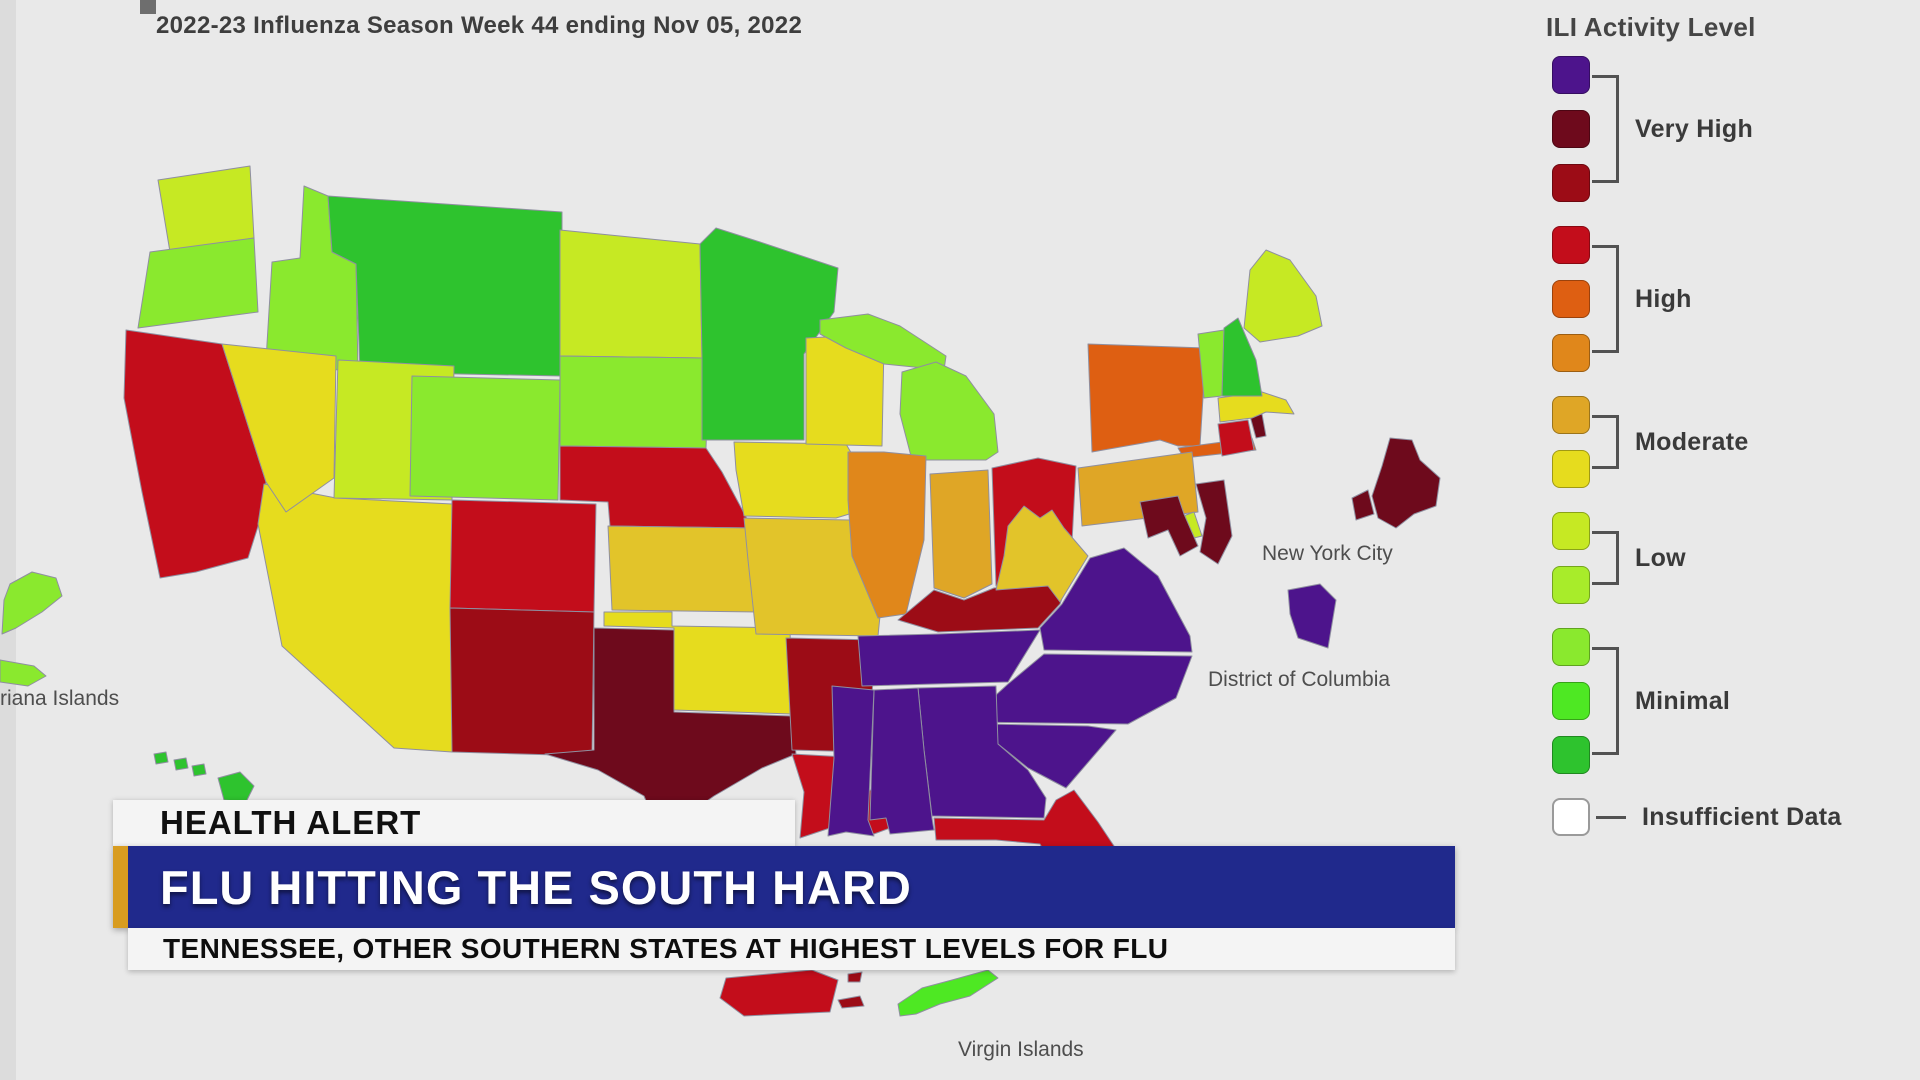  I want to click on legend-swatch-orange, so click(1571, 353).